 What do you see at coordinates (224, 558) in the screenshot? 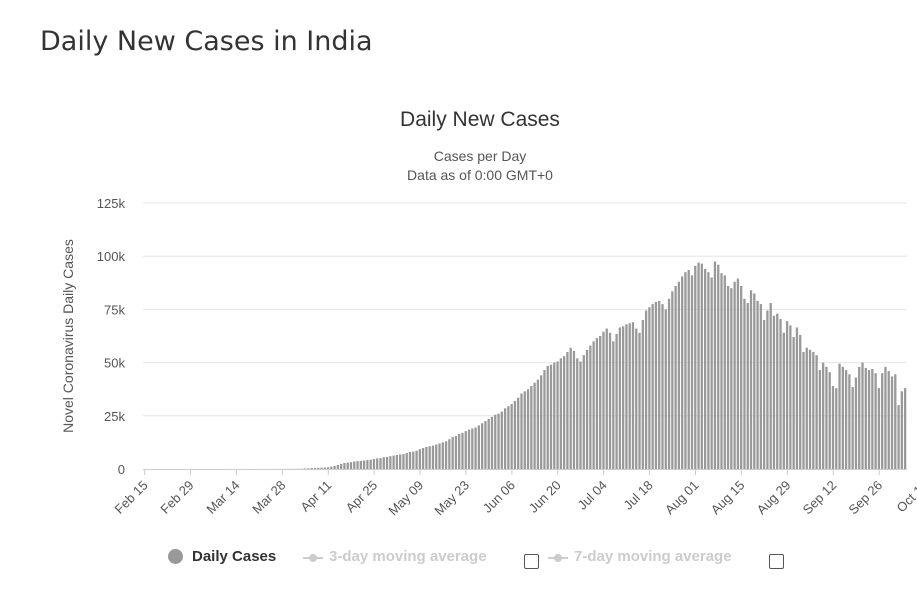
I see `legend-item-daily-cases: Daily Cases` at bounding box center [224, 558].